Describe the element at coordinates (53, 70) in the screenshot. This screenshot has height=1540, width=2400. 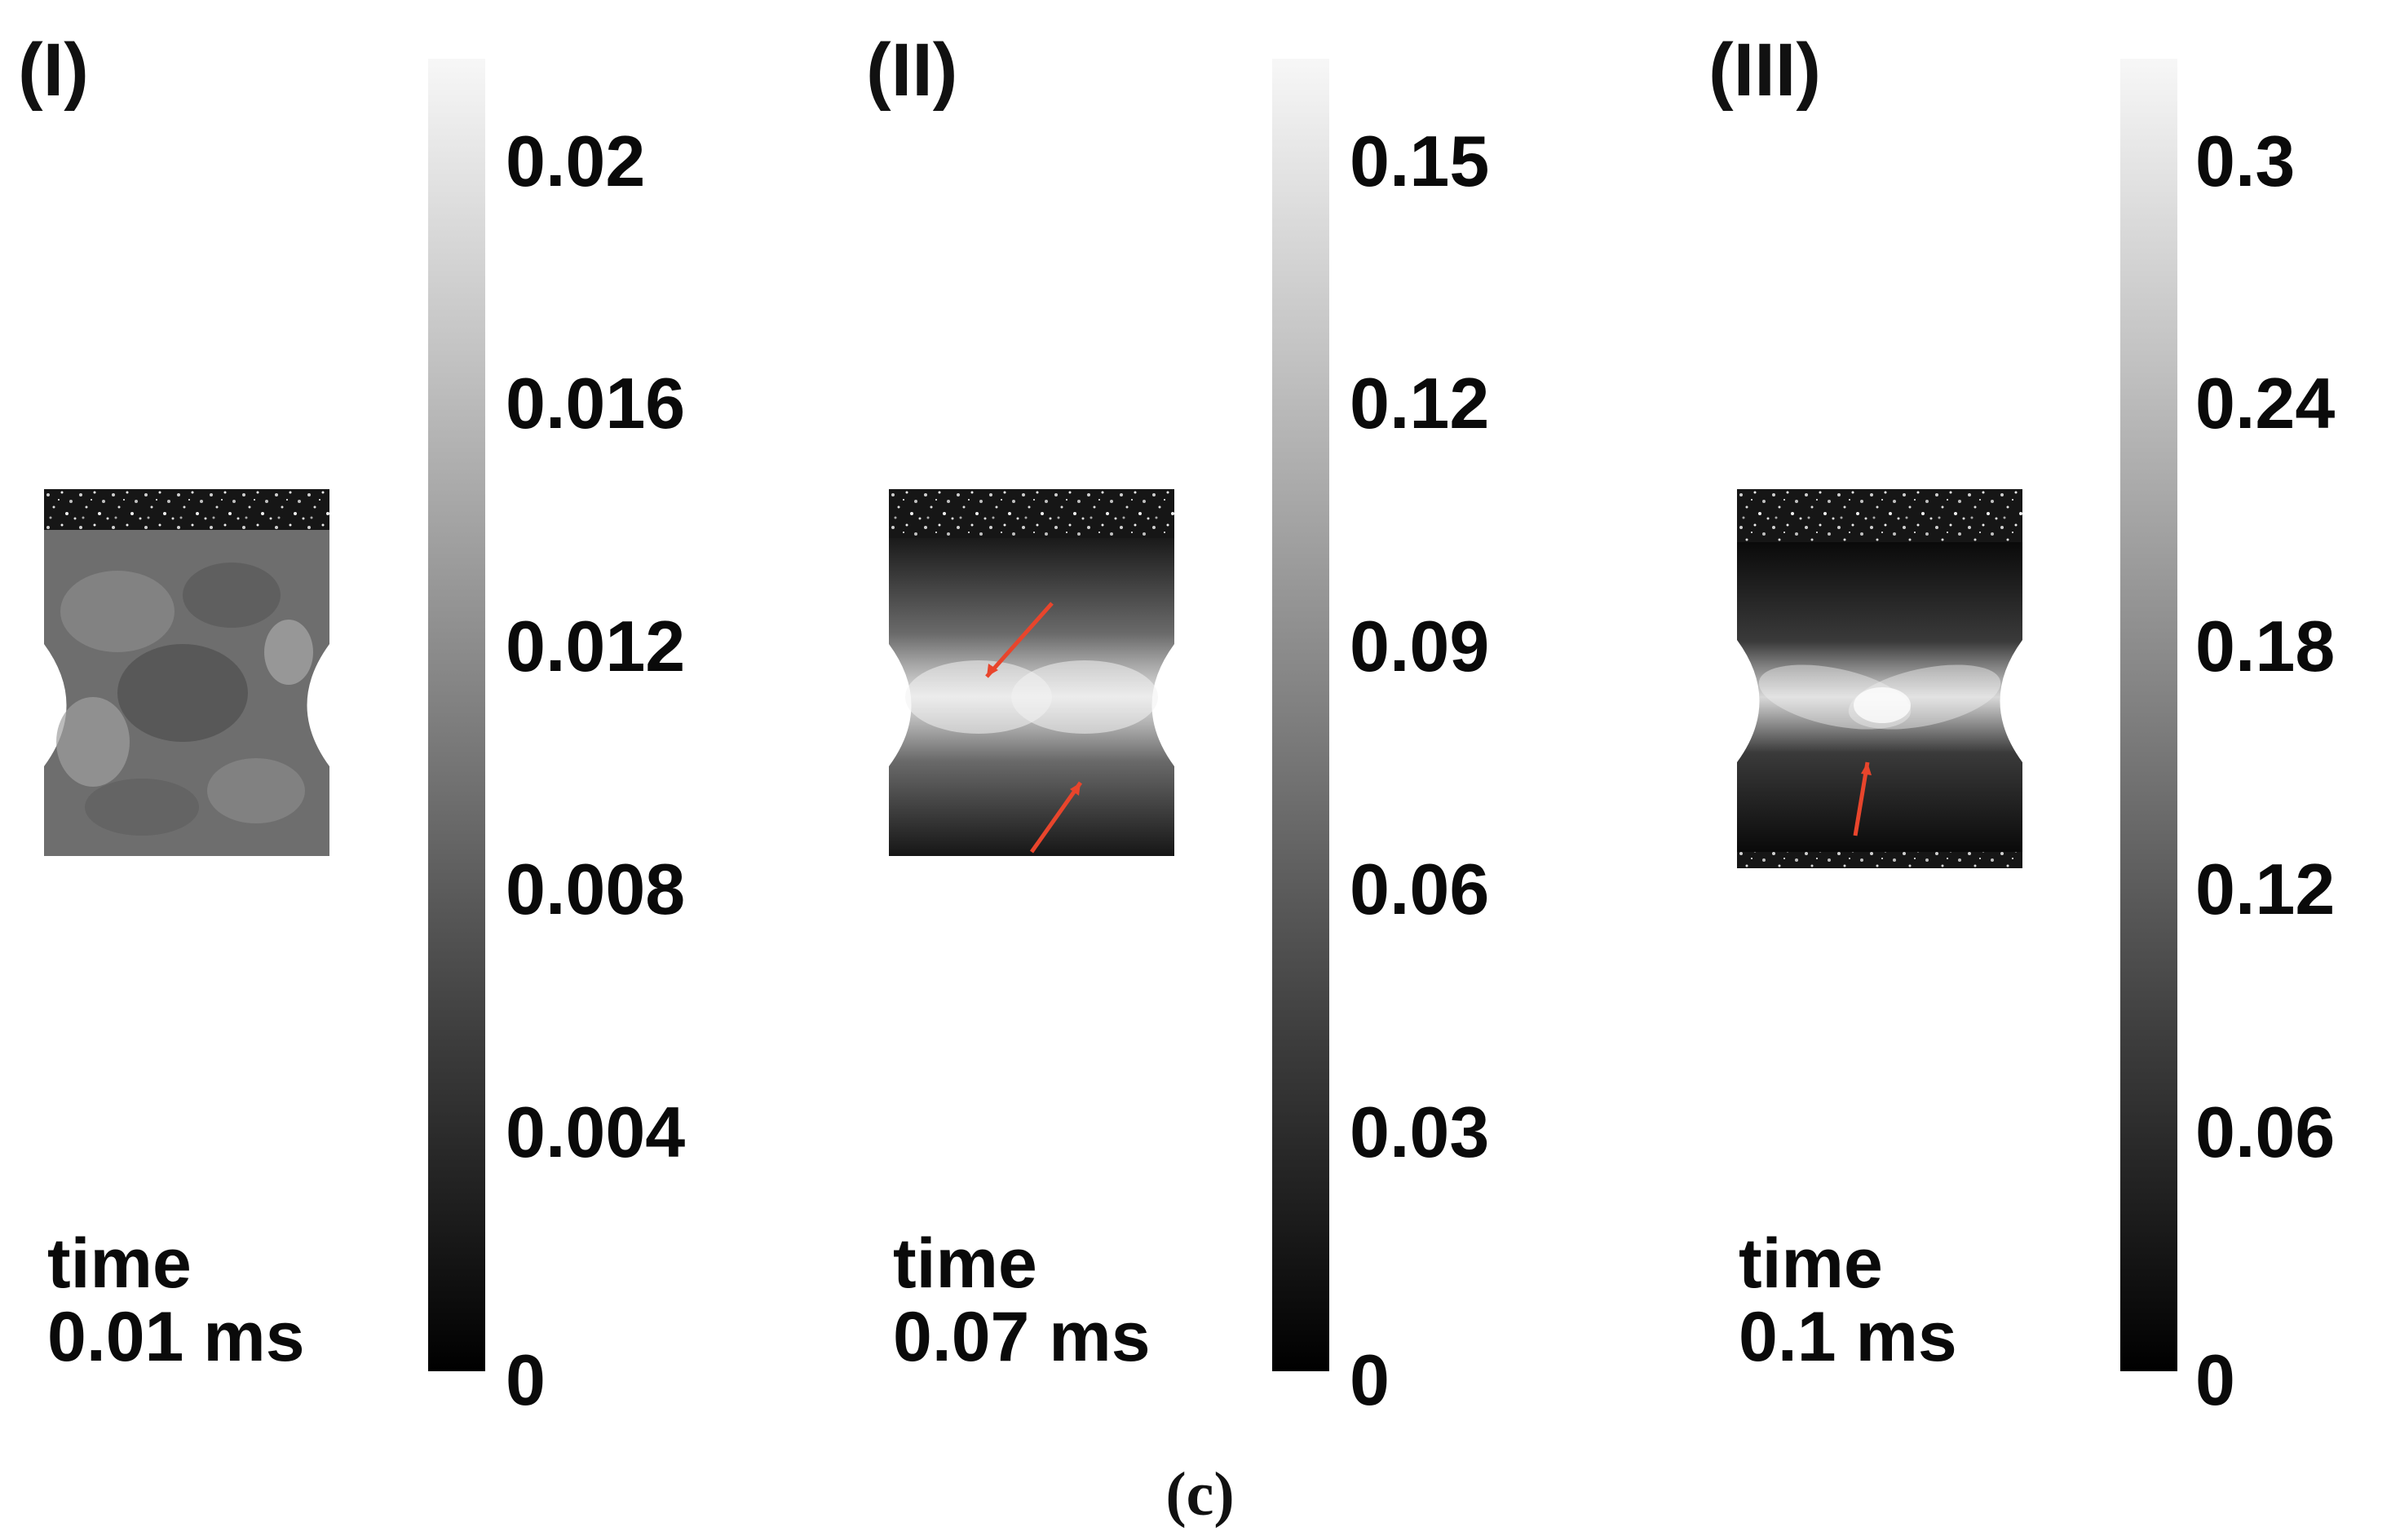
I see `panel-label: (I)` at that location.